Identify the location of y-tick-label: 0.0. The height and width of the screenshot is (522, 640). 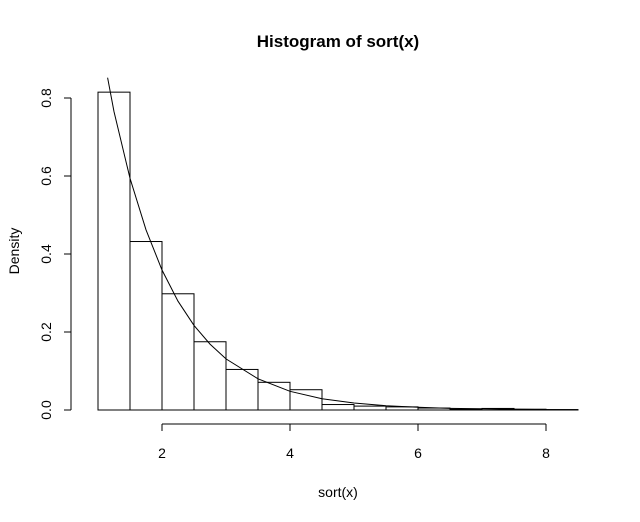
(46, 410).